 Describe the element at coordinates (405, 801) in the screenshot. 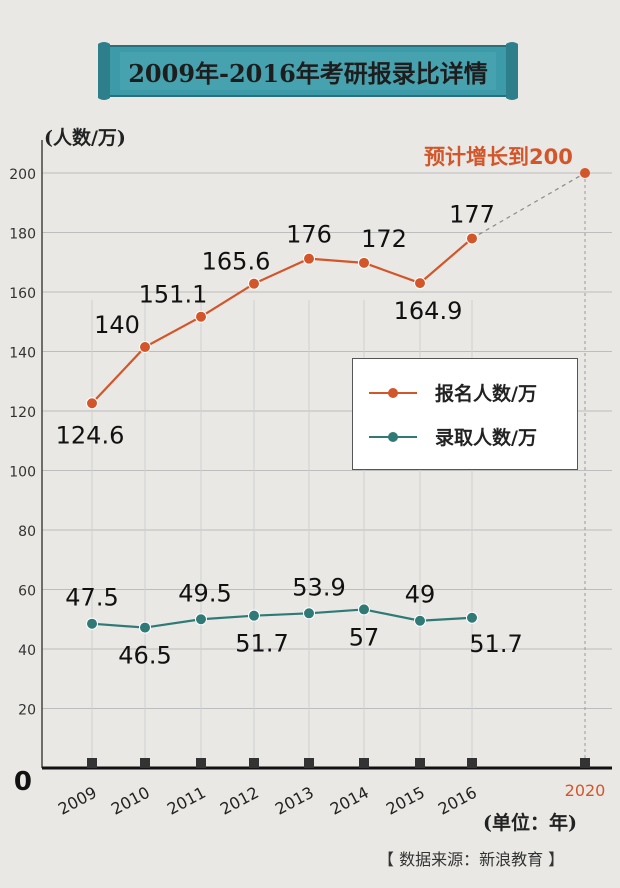

I see `x-tick-label: 2015` at that location.